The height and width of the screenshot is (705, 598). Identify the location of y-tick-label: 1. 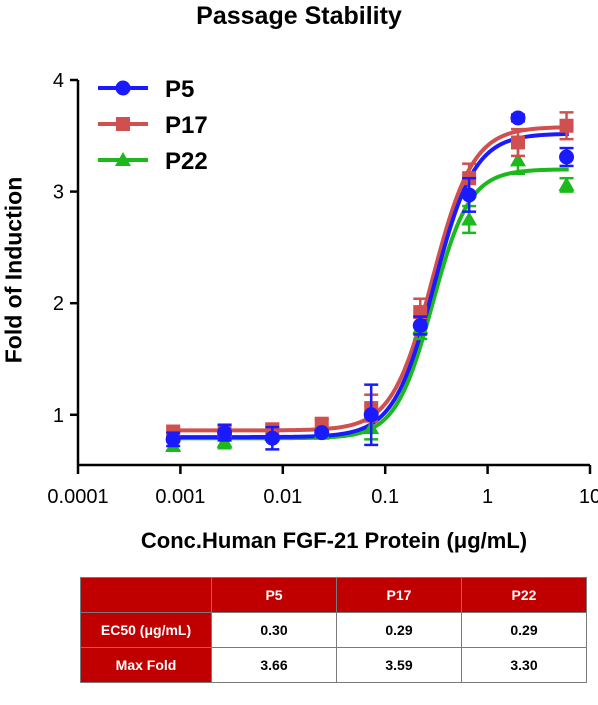
(58, 416).